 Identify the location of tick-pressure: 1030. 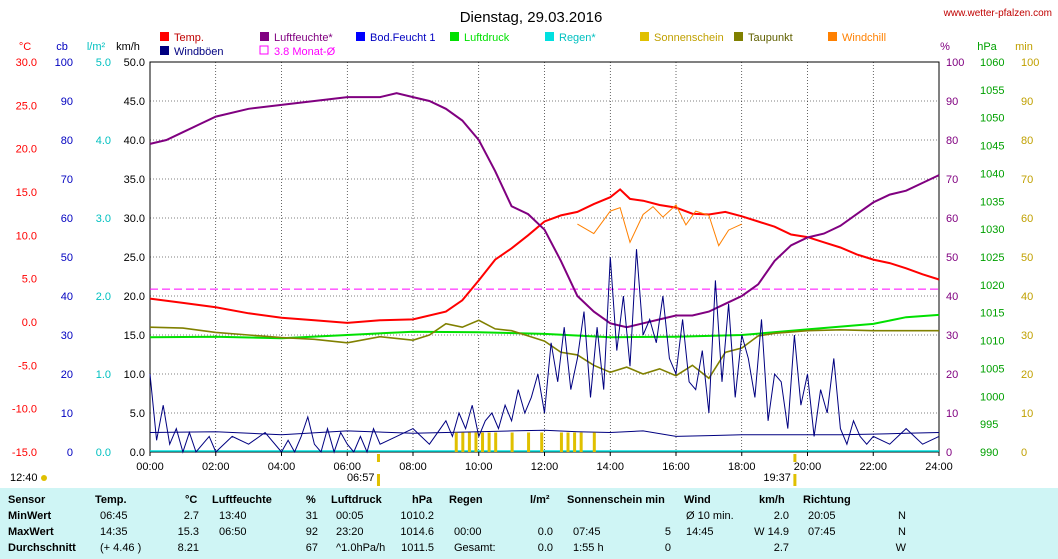
(992, 230).